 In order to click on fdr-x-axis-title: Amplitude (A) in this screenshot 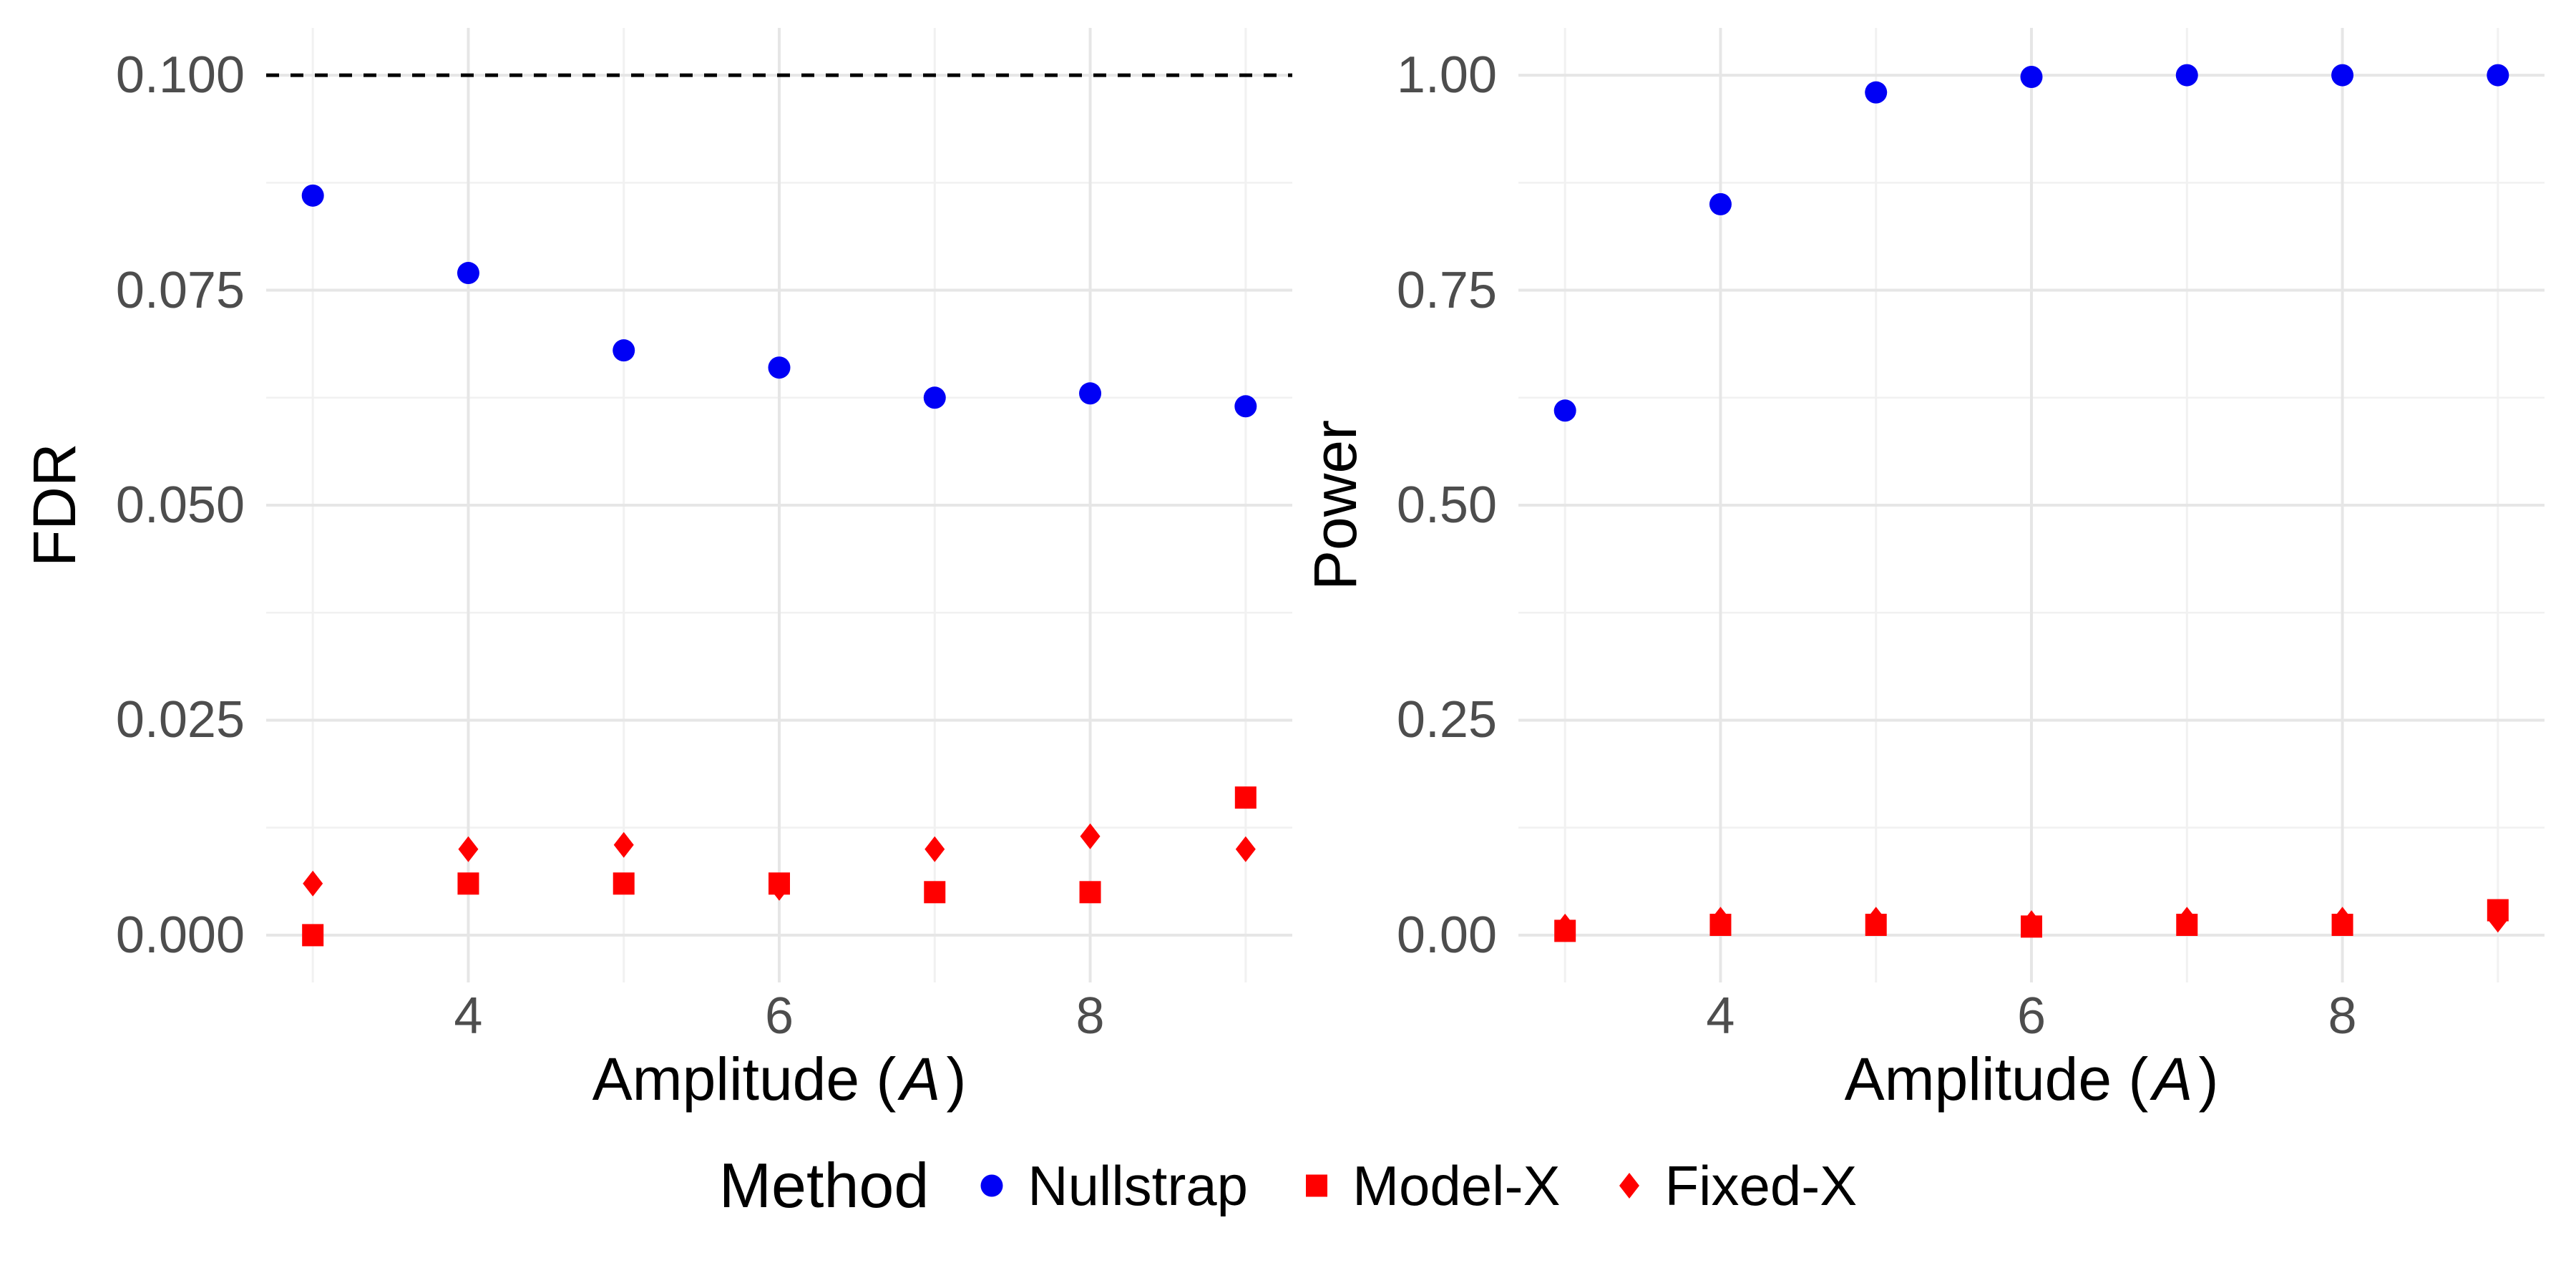, I will do `click(779, 1079)`.